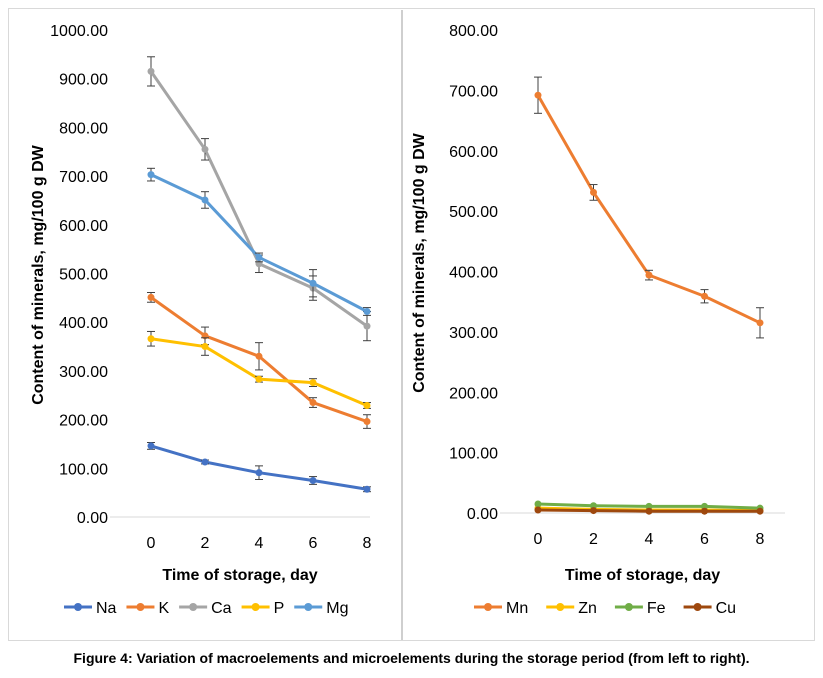  What do you see at coordinates (308, 607) in the screenshot?
I see `legend-marker-mg` at bounding box center [308, 607].